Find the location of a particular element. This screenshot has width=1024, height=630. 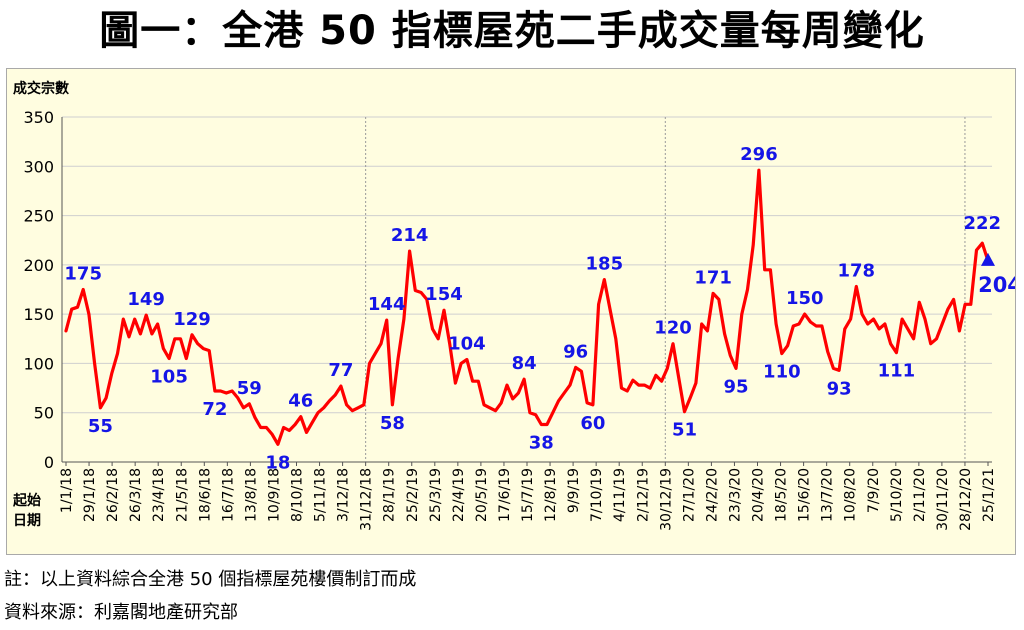

x-tick-label: 3/12/18 is located at coordinates (344, 495).